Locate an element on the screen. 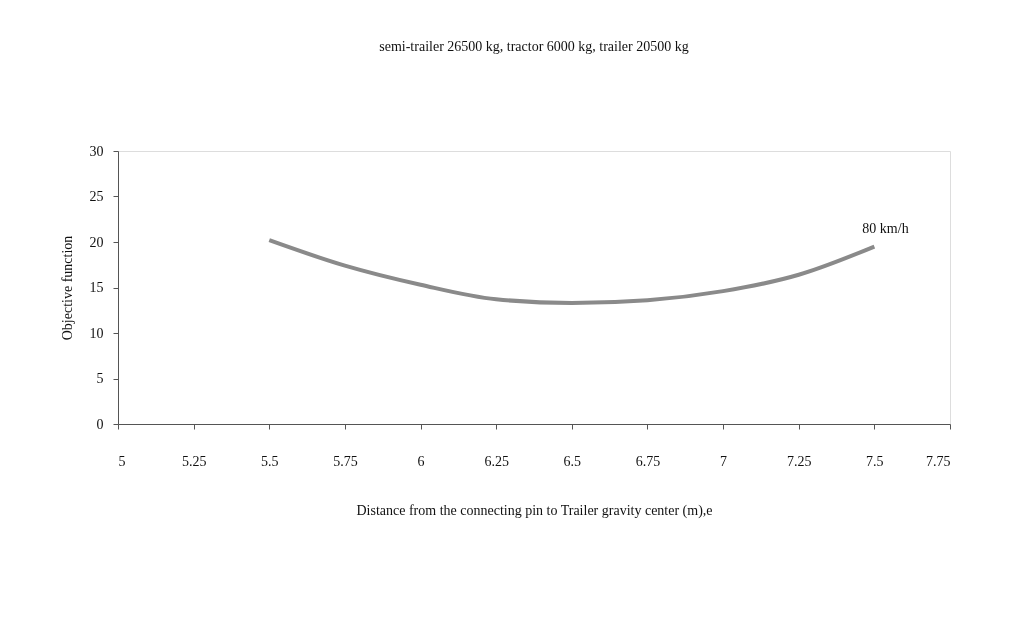  x-tick-label: 6.25 is located at coordinates (496, 461).